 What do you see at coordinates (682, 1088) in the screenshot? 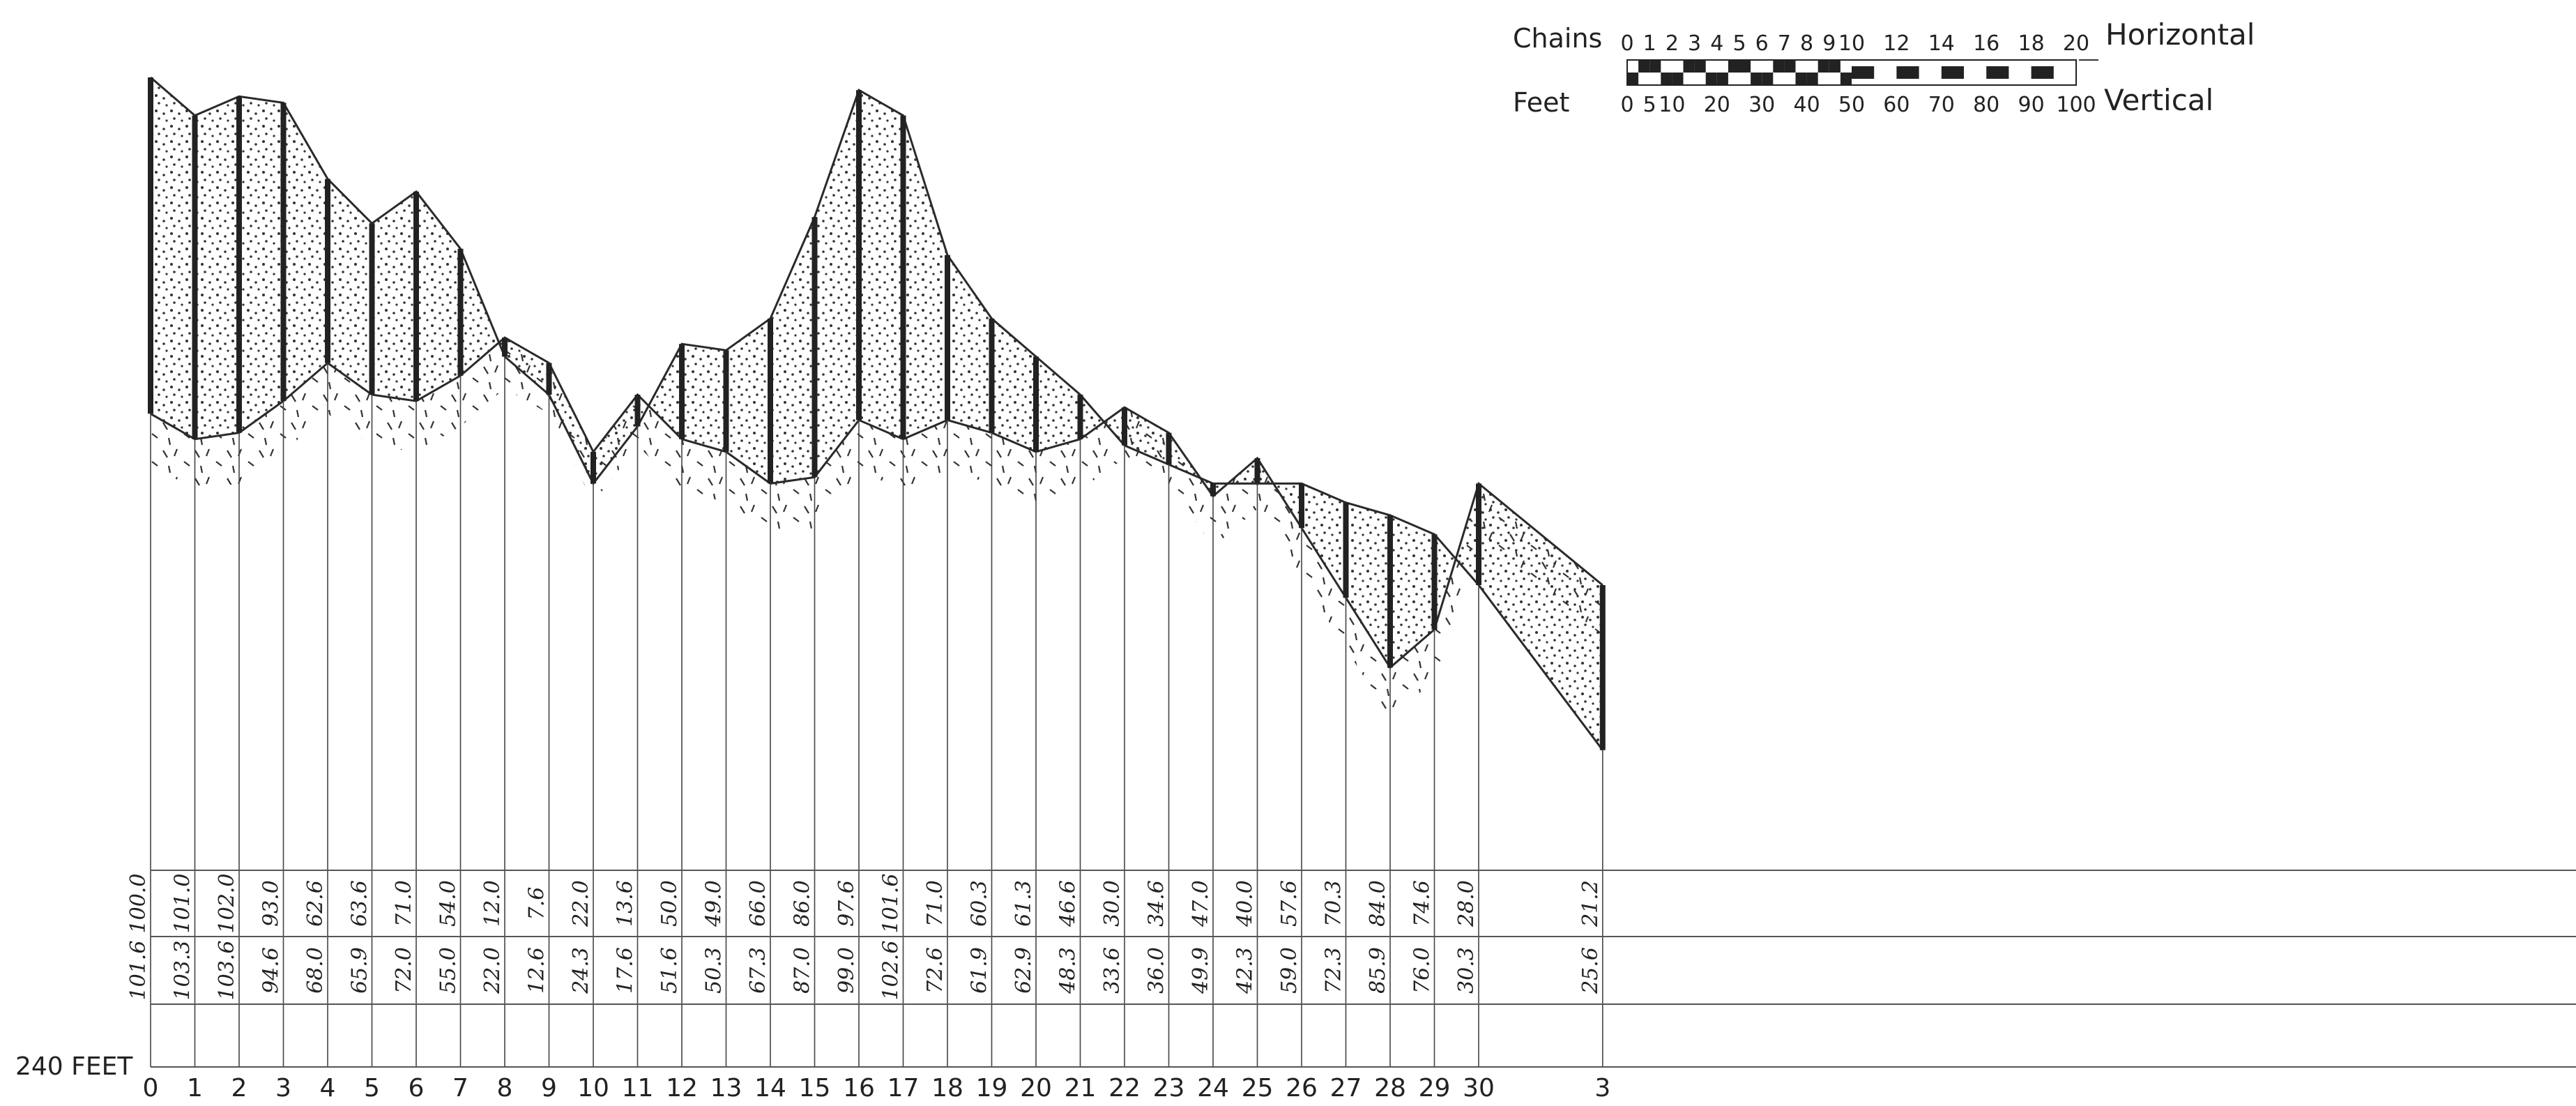
I see `station-label: 12` at bounding box center [682, 1088].